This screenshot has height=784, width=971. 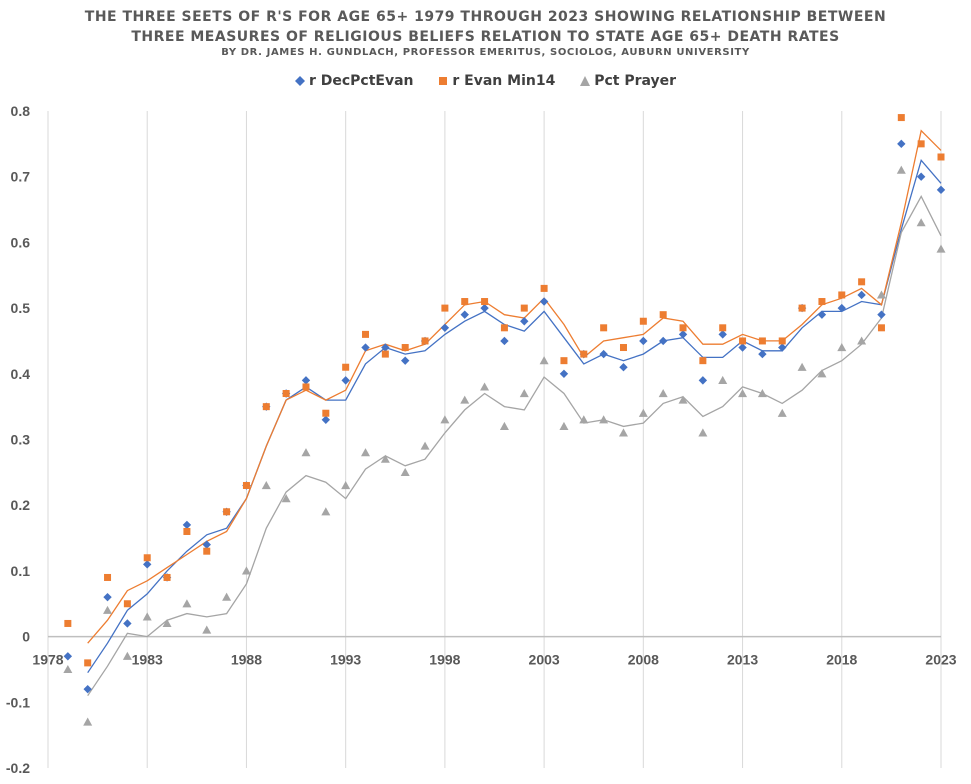 What do you see at coordinates (21, 177) in the screenshot?
I see `y-tick-label: 0.7` at bounding box center [21, 177].